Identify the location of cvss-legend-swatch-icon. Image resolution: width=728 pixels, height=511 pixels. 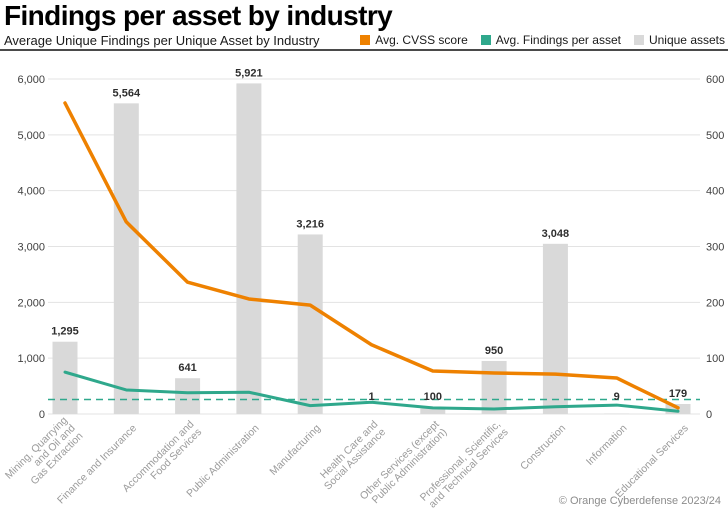
(365, 40).